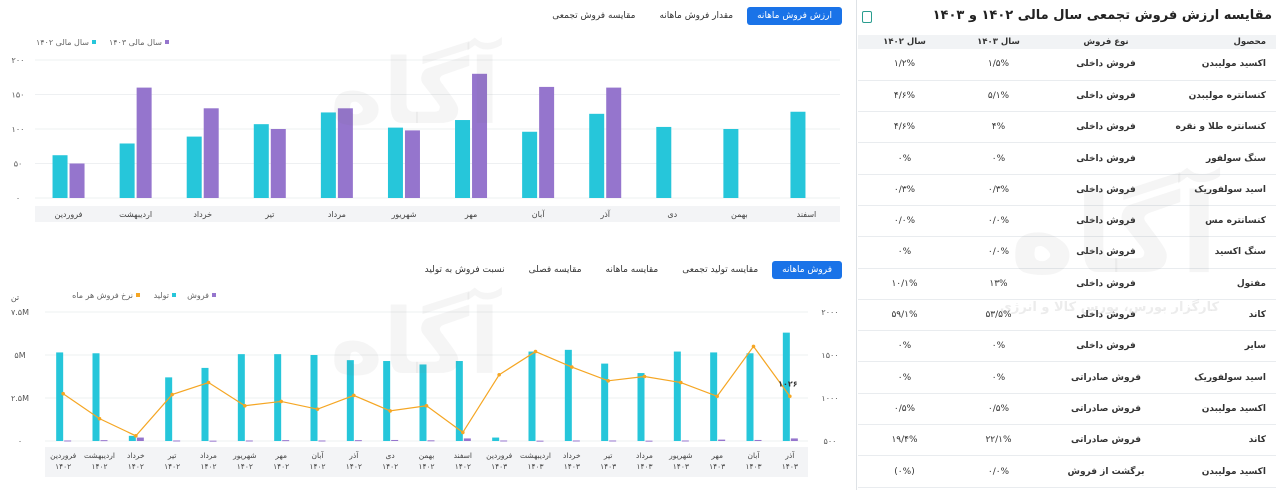  What do you see at coordinates (998, 190) in the screenshot?
I see `cell-1403: ۰/۳%` at bounding box center [998, 190].